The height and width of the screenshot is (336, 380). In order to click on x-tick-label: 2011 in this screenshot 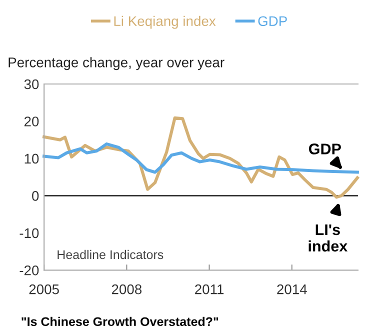, I will do `click(209, 289)`.